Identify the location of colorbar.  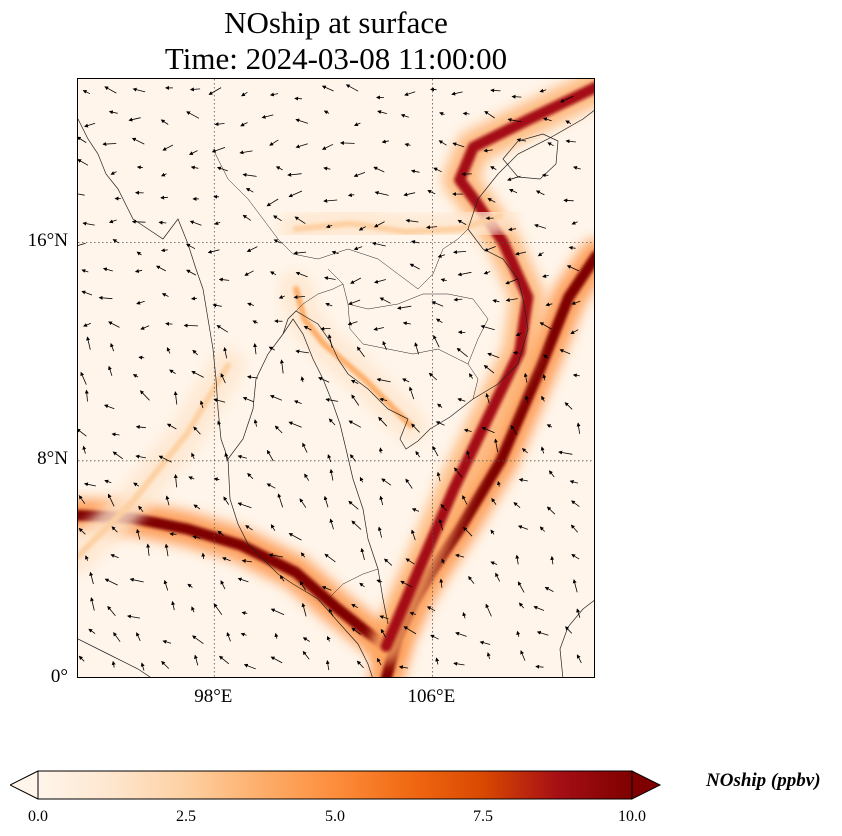
(336, 785).